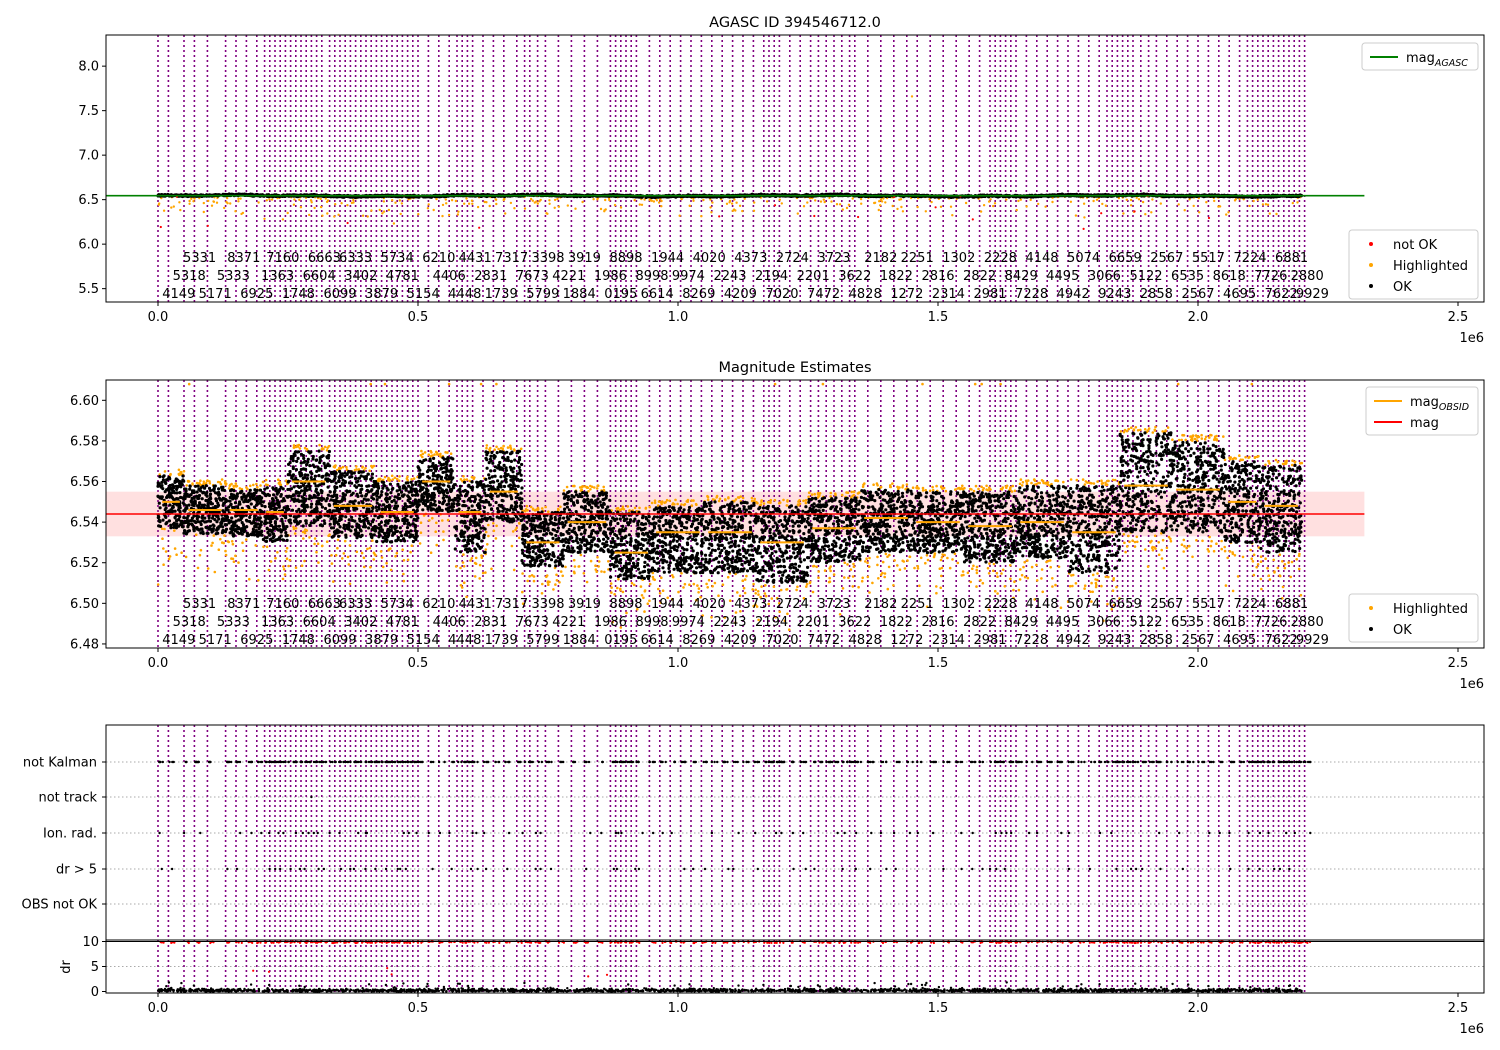 Image resolution: width=1500 pixels, height=1050 pixels. I want to click on agasc-obsid-label: 6604, so click(319, 276).